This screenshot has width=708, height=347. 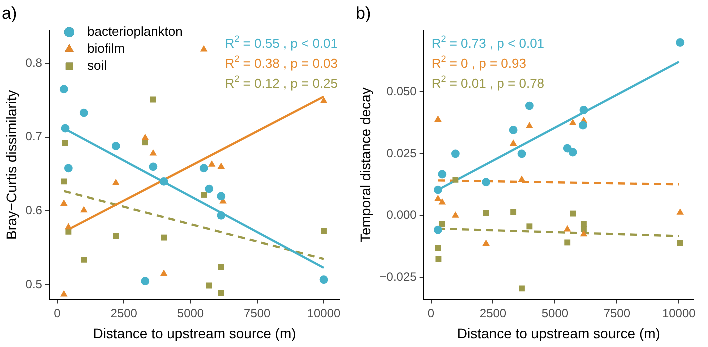 What do you see at coordinates (34, 211) in the screenshot?
I see `y-tick-label: 0.6` at bounding box center [34, 211].